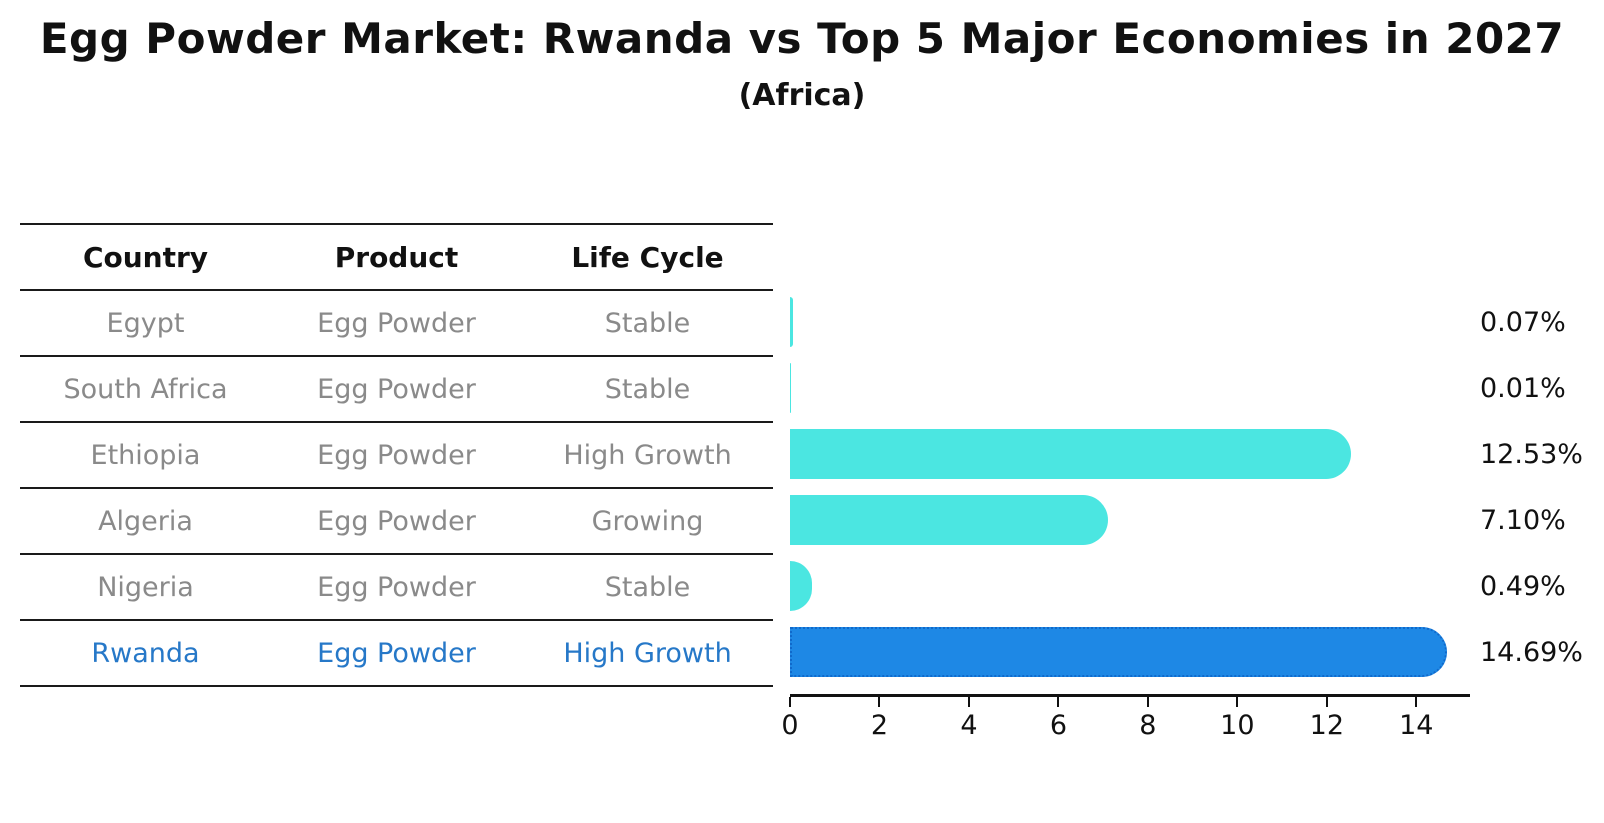  What do you see at coordinates (1070, 454) in the screenshot?
I see `bar-ethiopia` at bounding box center [1070, 454].